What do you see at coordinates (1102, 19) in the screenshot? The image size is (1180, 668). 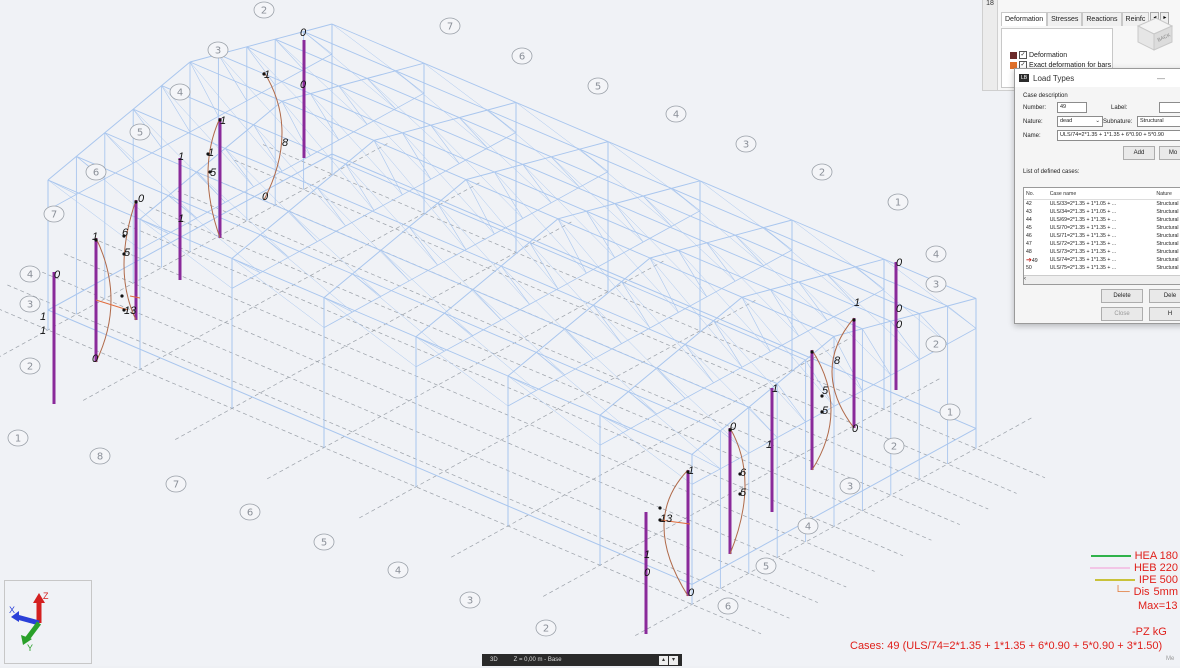 I see `tab-reactions: Reactions` at bounding box center [1102, 19].